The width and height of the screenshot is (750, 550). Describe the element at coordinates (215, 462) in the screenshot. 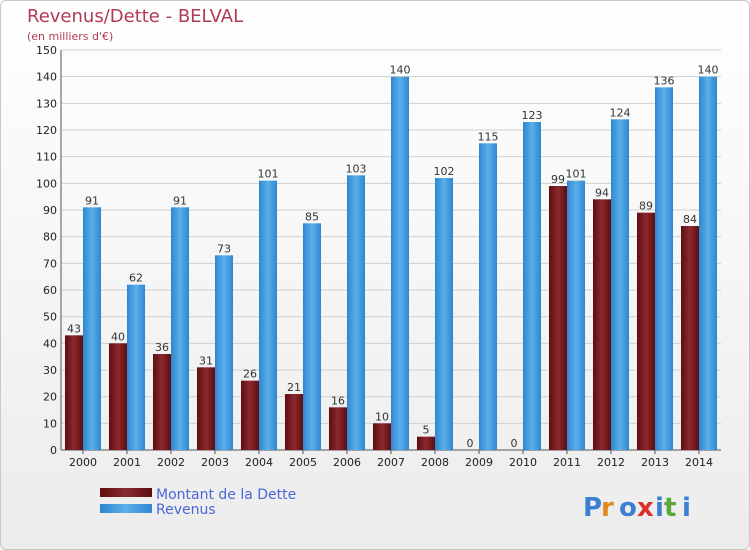

I see `x-tick-label: 2003` at that location.